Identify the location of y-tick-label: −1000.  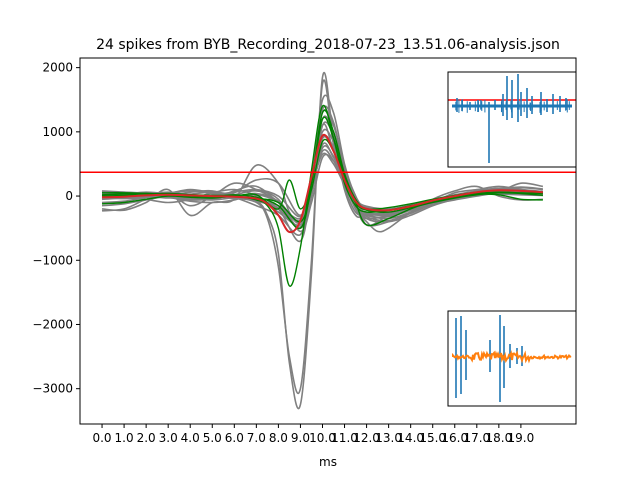
(52, 260).